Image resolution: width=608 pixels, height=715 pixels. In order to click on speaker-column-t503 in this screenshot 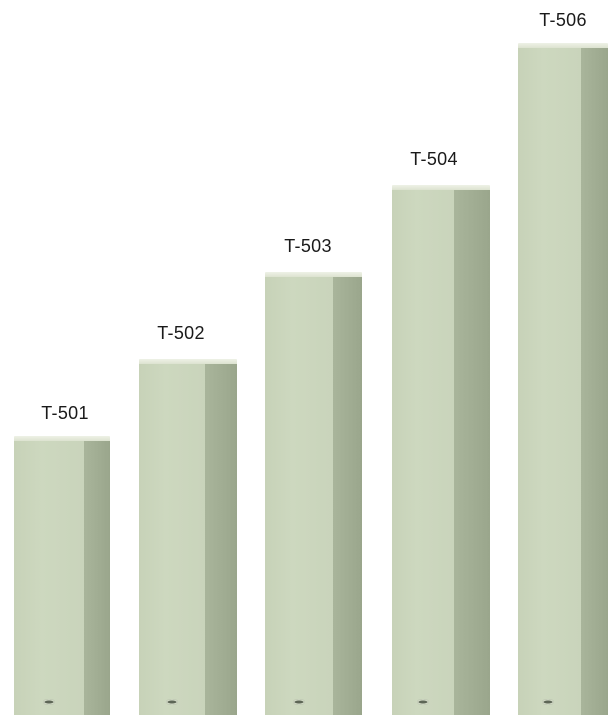, I will do `click(313, 493)`.